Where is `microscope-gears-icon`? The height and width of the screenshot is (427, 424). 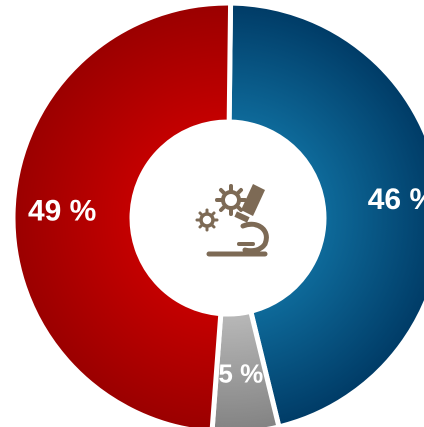 microscope-gears-icon is located at coordinates (232, 220).